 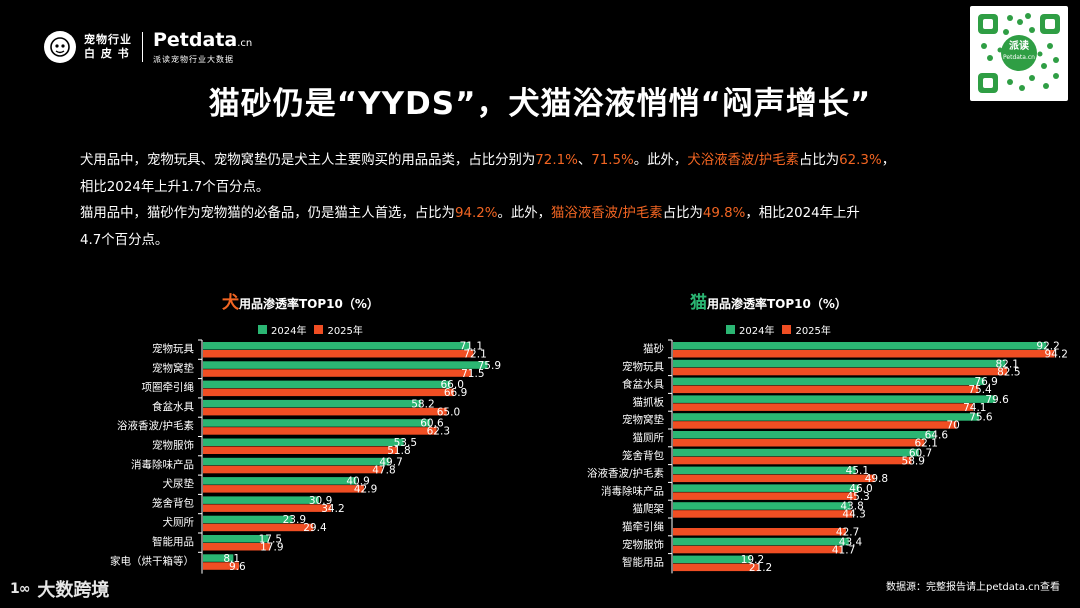 I want to click on value-label: 71.5, so click(x=472, y=374).